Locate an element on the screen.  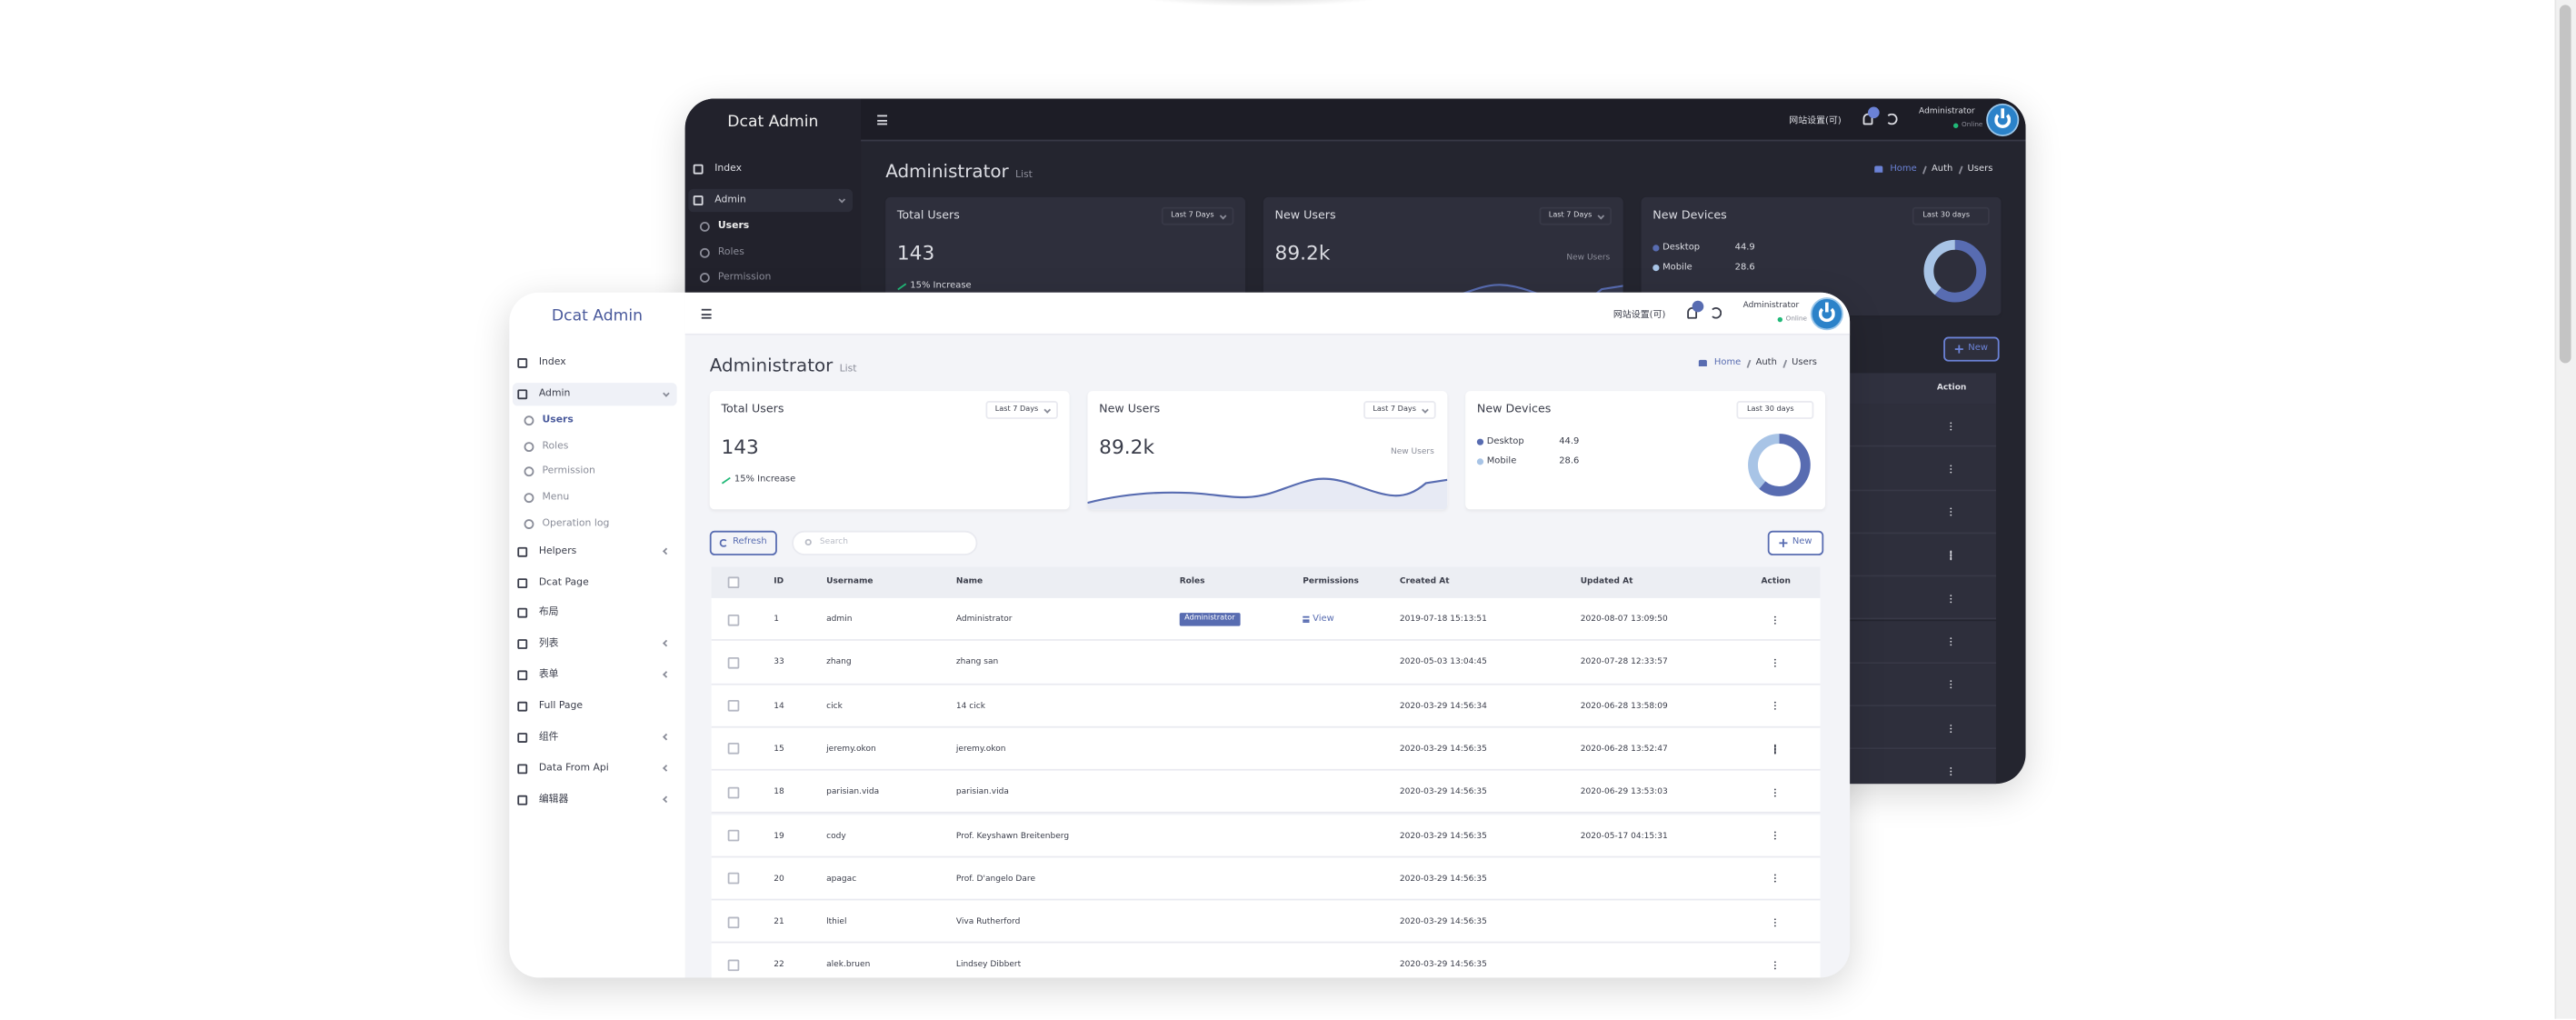
chevron is located at coordinates (1601, 216).